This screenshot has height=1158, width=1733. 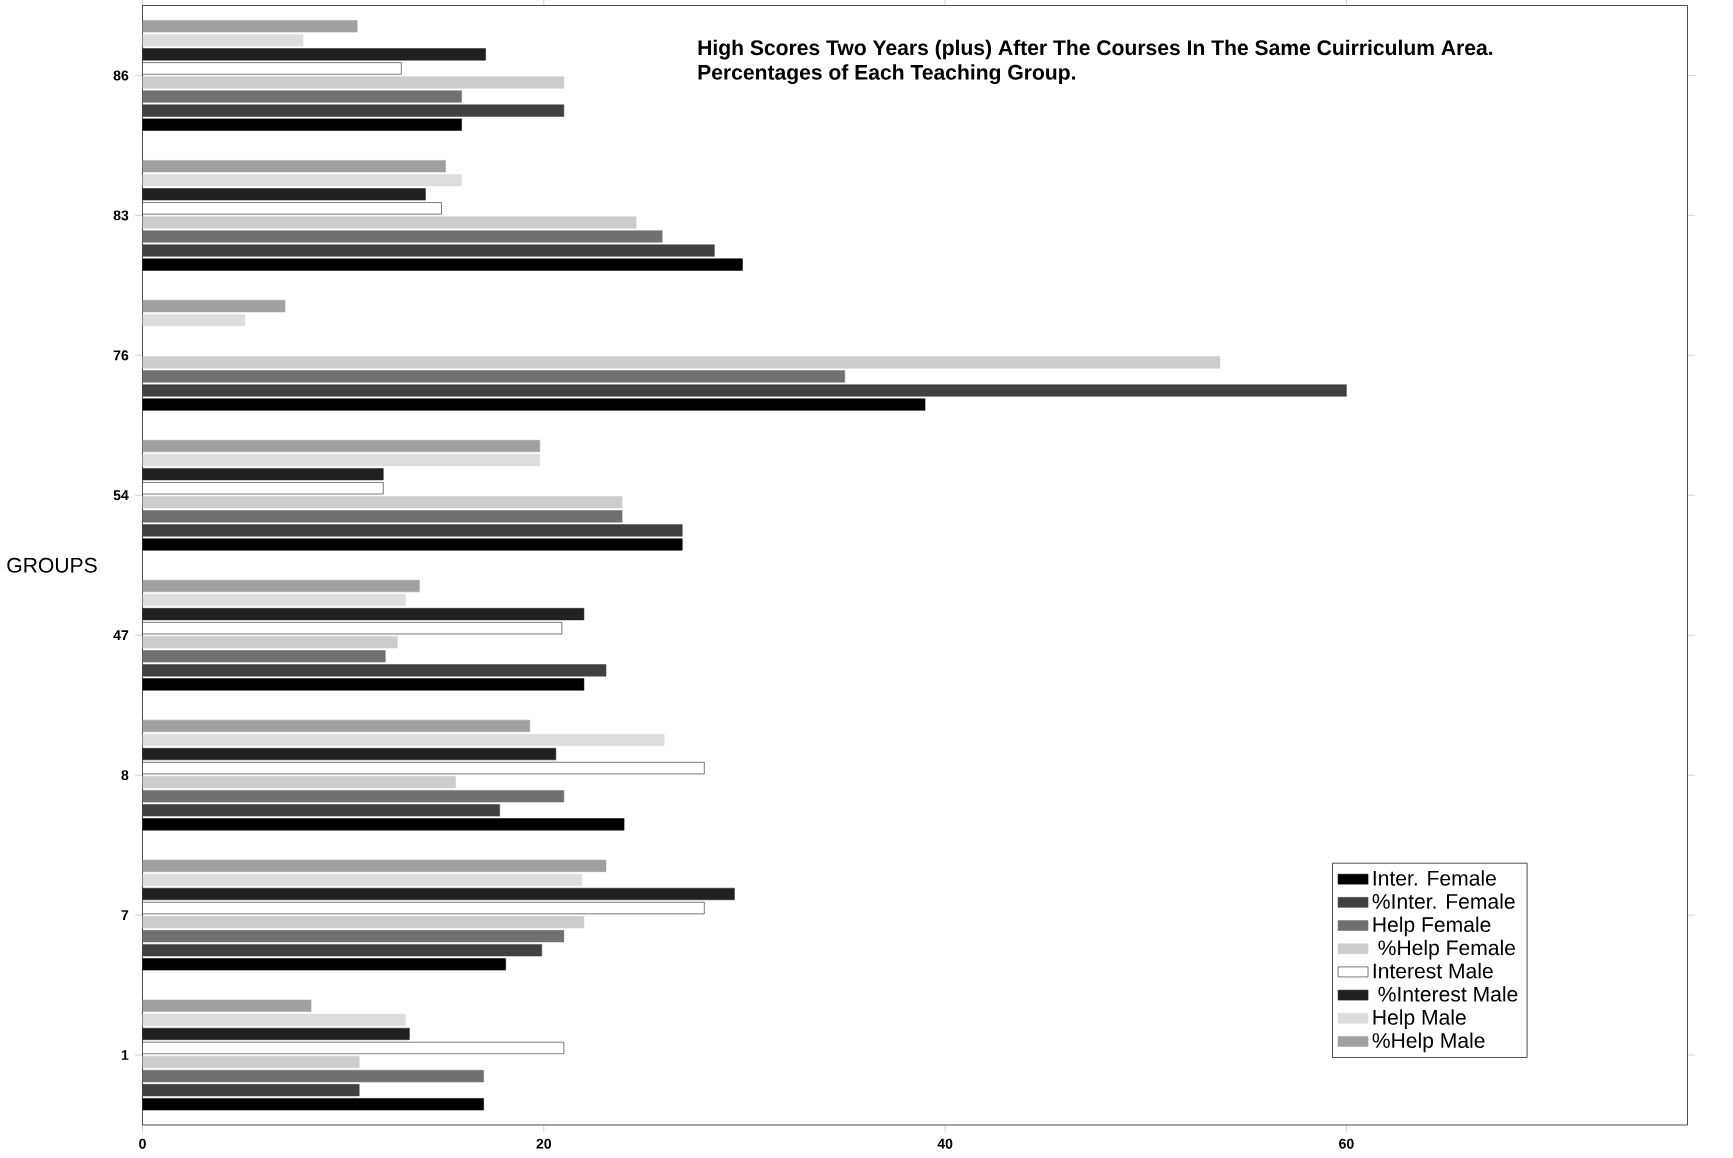 I want to click on y-tick-label: 76, so click(x=121, y=355).